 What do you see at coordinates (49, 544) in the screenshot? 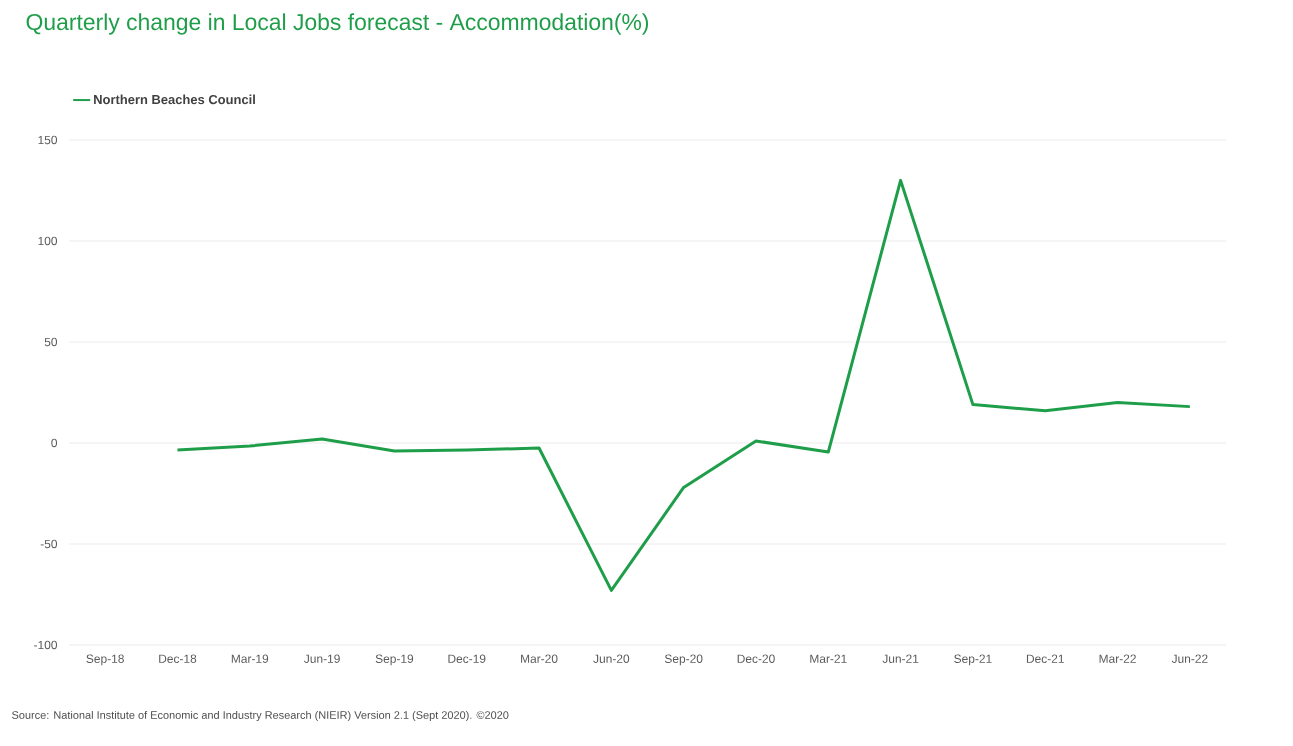
I see `y-tick-label: -50` at bounding box center [49, 544].